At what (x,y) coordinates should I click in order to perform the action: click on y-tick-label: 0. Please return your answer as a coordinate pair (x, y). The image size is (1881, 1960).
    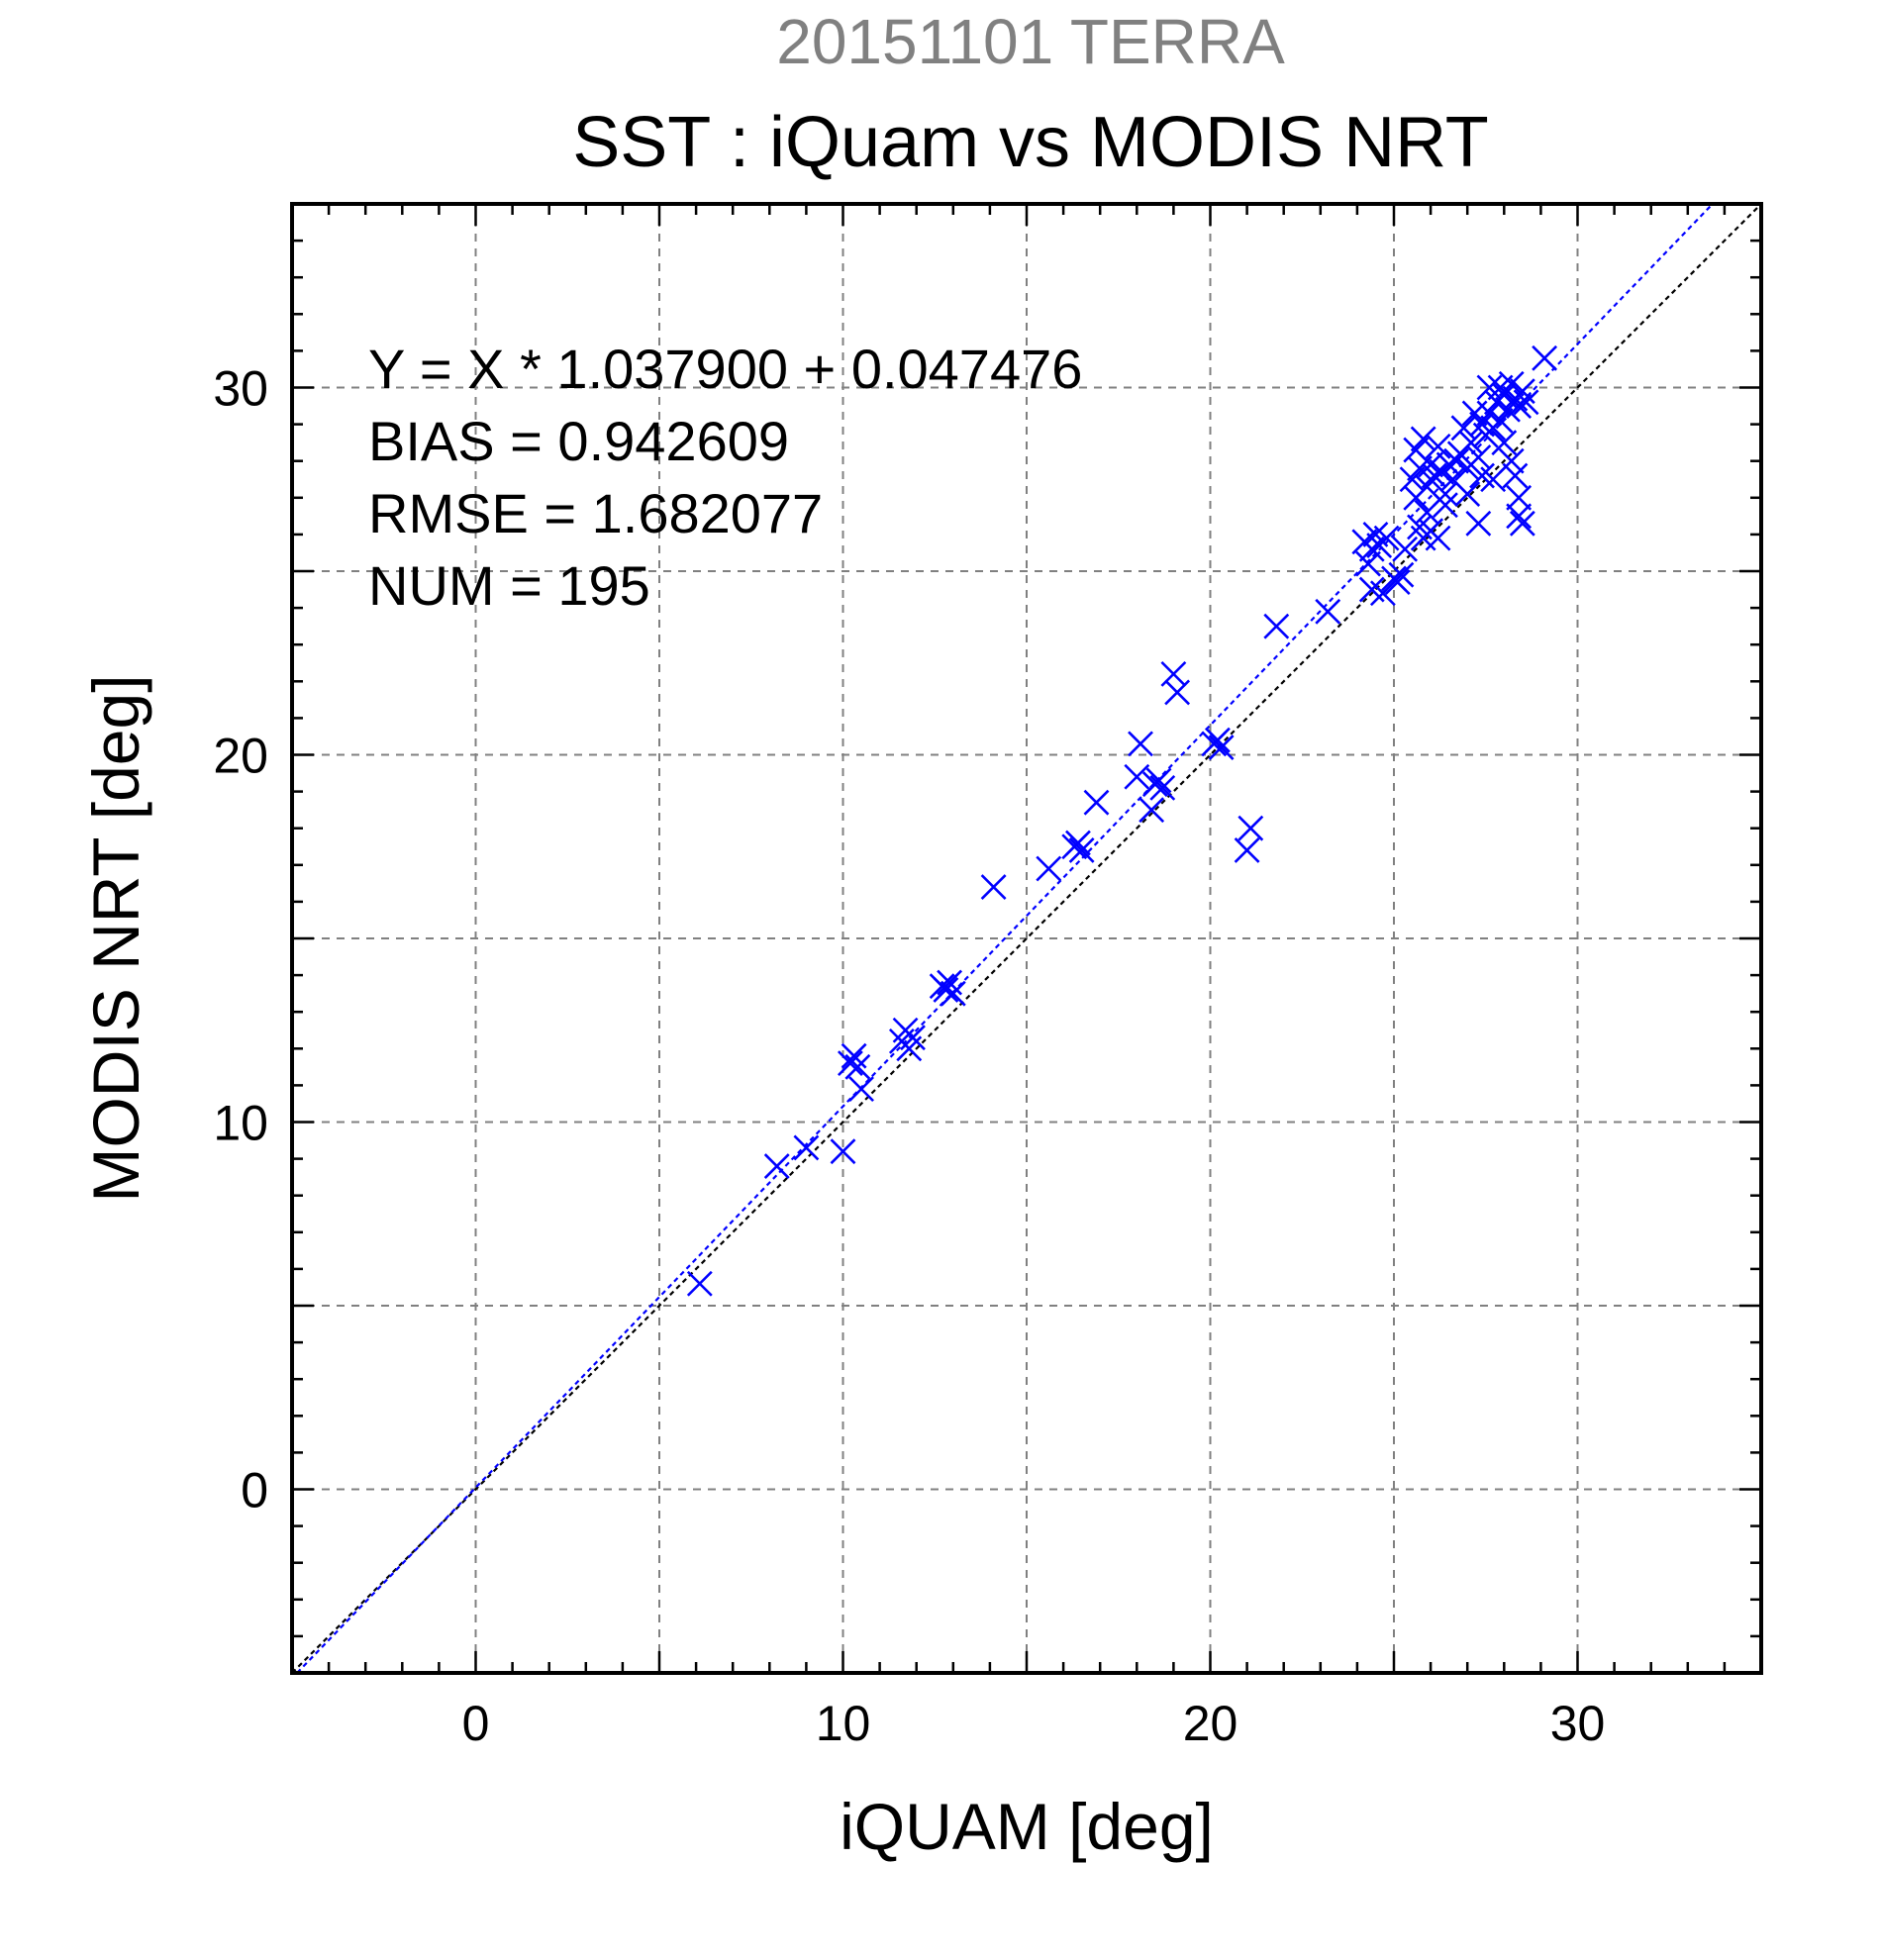
    Looking at the image, I should click on (255, 1491).